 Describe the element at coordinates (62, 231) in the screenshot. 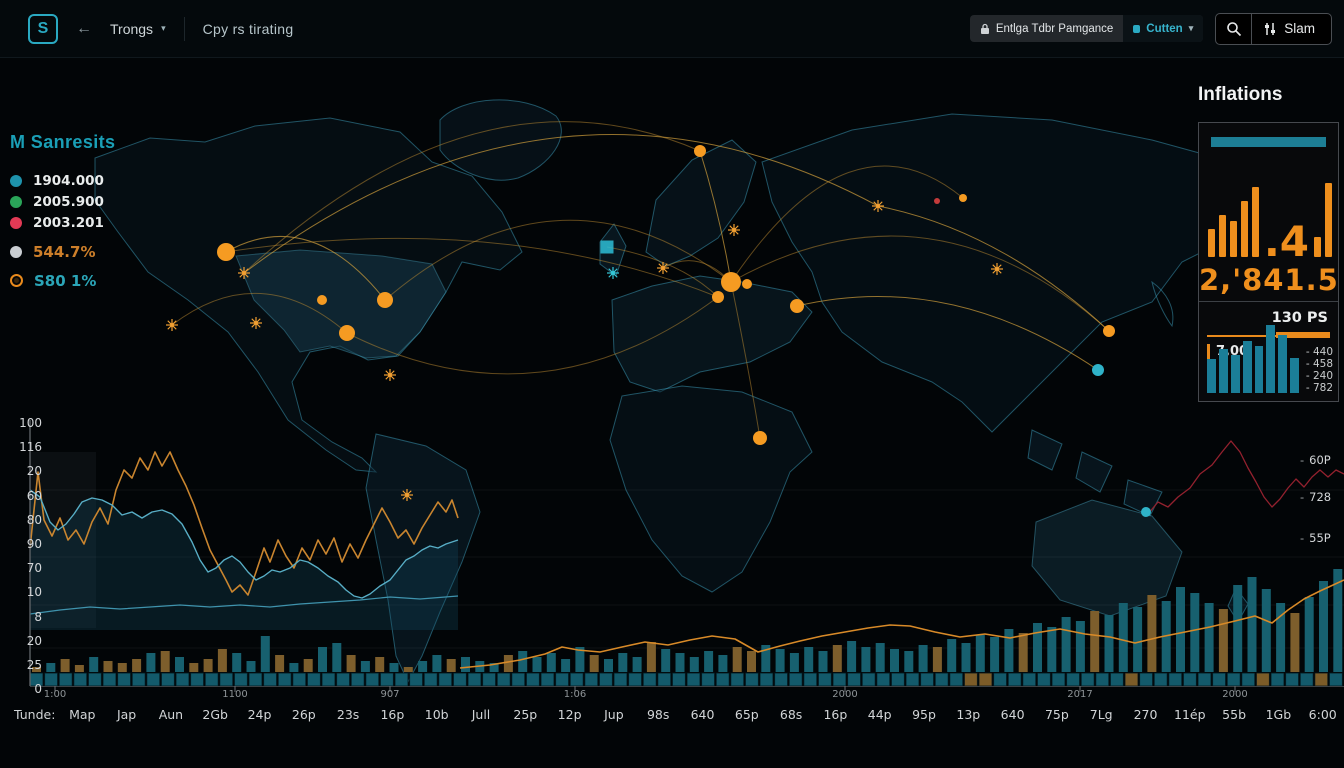

I see `legend-items: 1904.000 2005.900 2003.201 544.7% S80 1%` at that location.